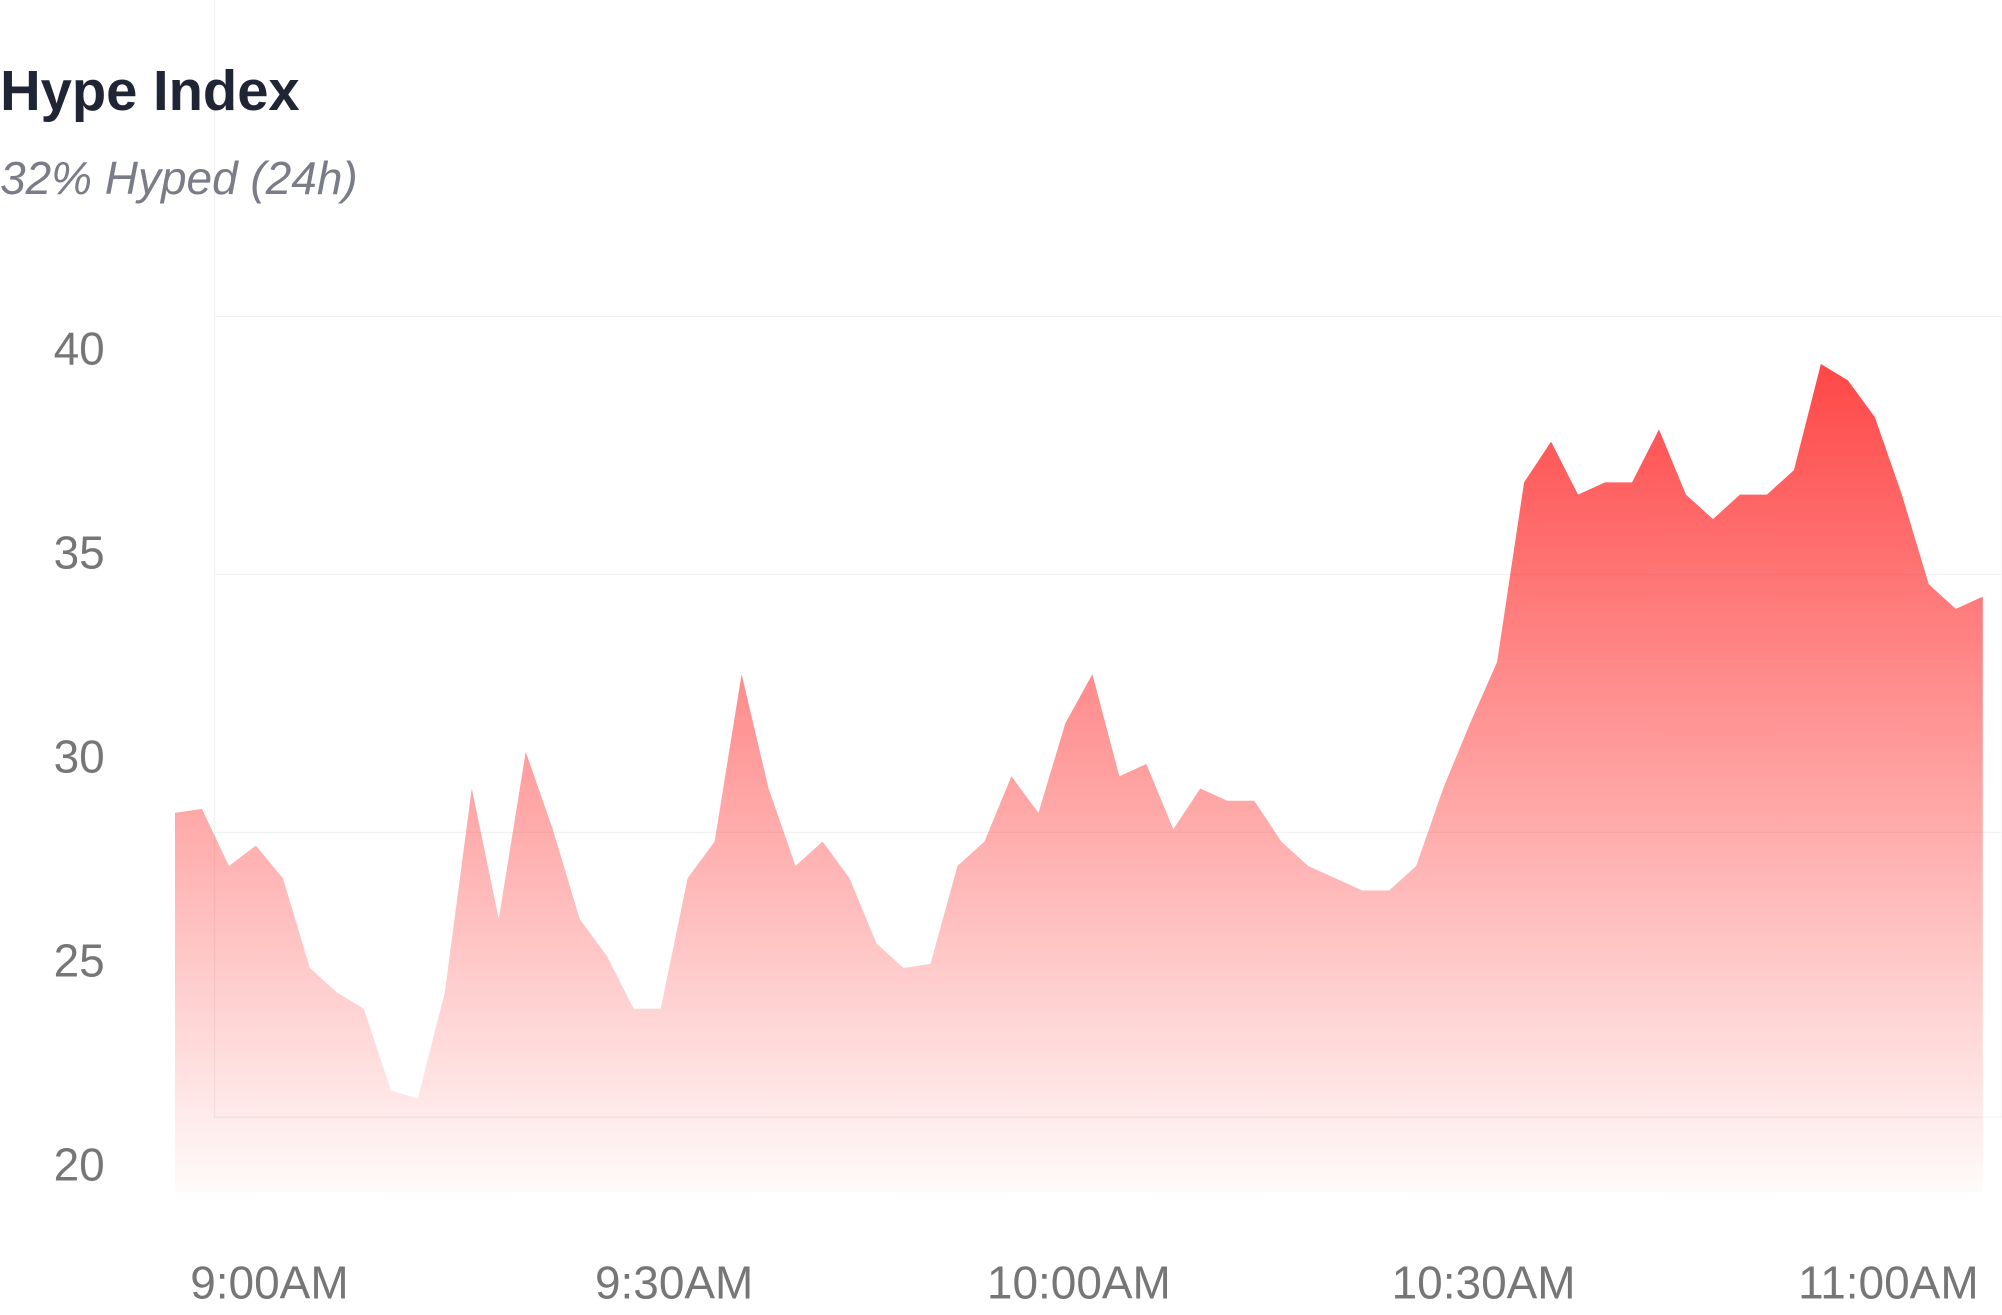  Describe the element at coordinates (1888, 1282) in the screenshot. I see `x-tick-label: 11:00AM` at that location.